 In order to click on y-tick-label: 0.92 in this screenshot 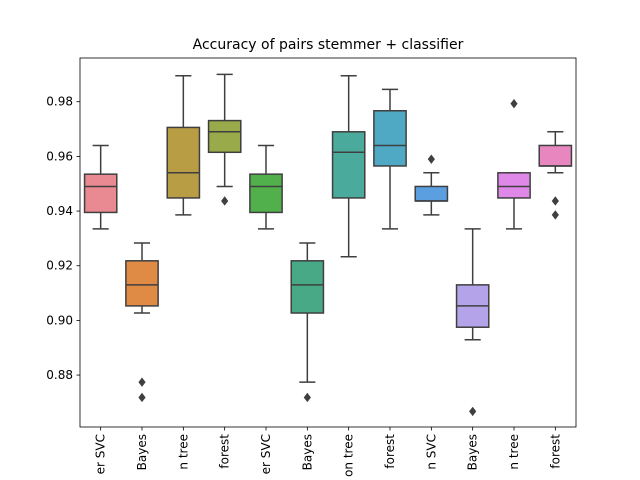, I will do `click(59, 266)`.